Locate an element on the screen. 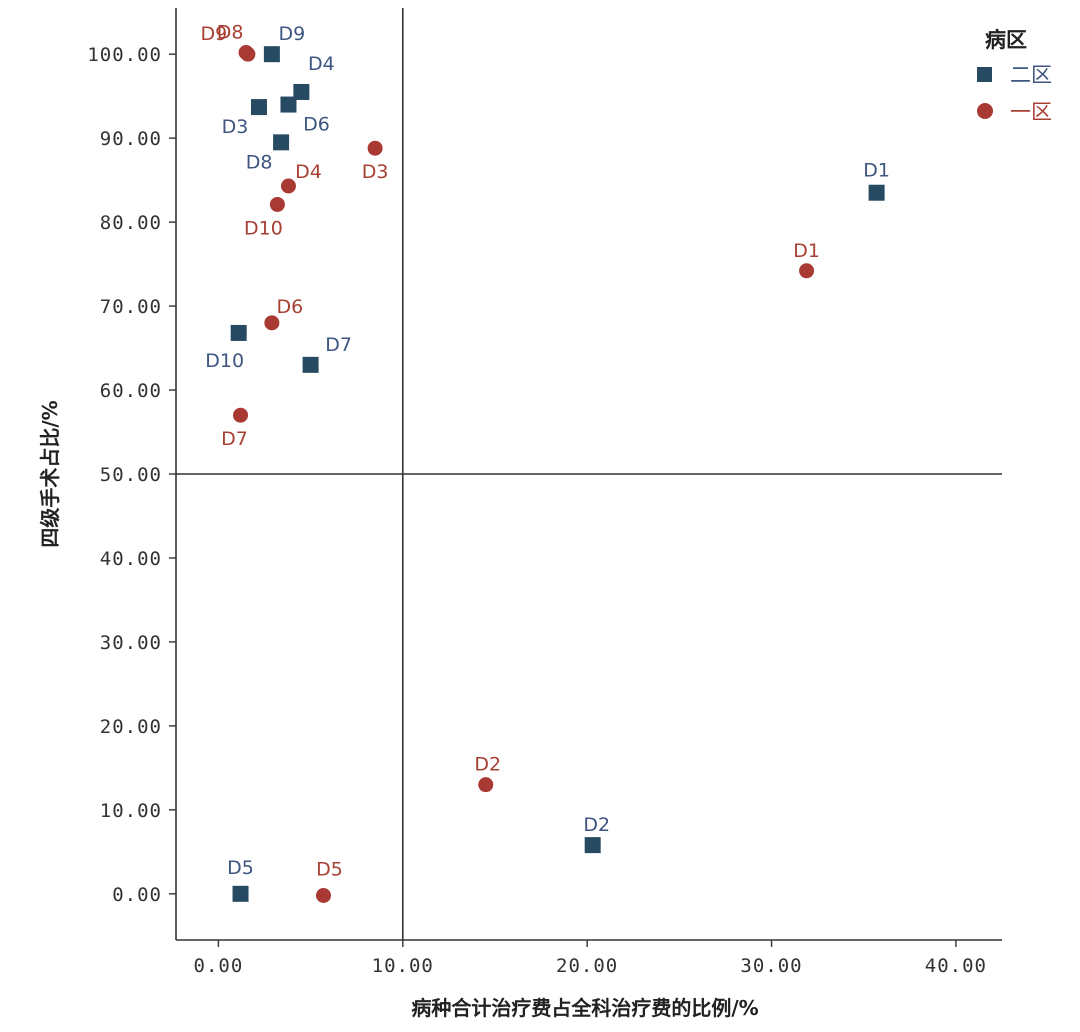  x-tick-label: 30.00 is located at coordinates (771, 966).